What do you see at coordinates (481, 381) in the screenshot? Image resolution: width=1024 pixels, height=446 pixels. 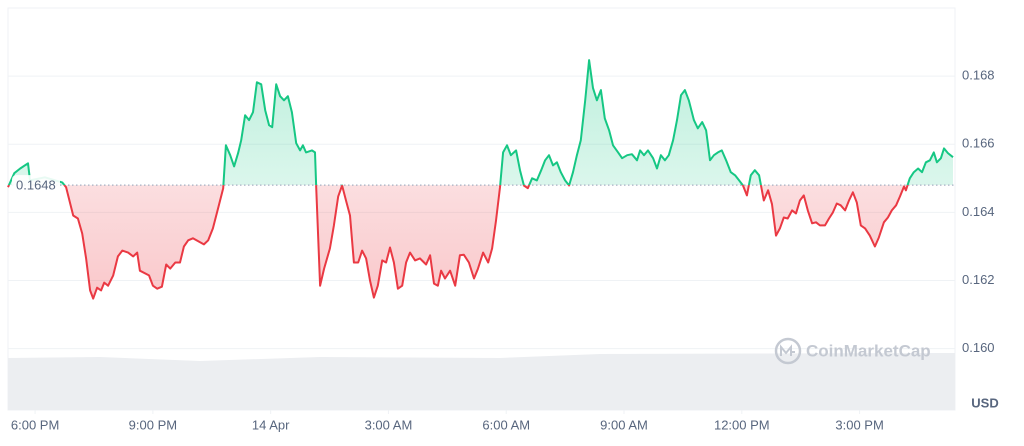 I see `volume-area` at bounding box center [481, 381].